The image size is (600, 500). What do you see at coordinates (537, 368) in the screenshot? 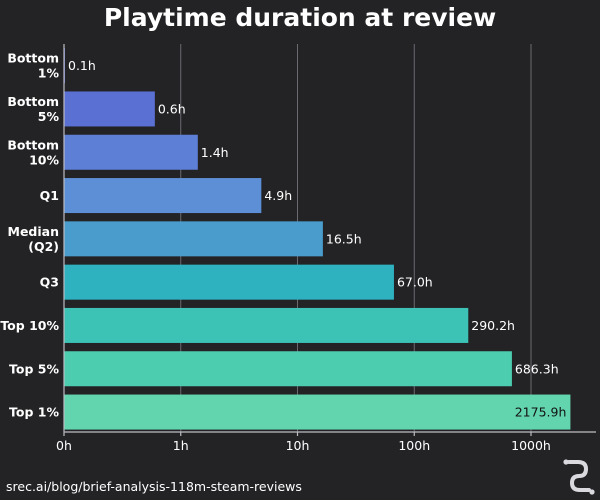
I see `bar-value-label: 686.3h` at bounding box center [537, 368].